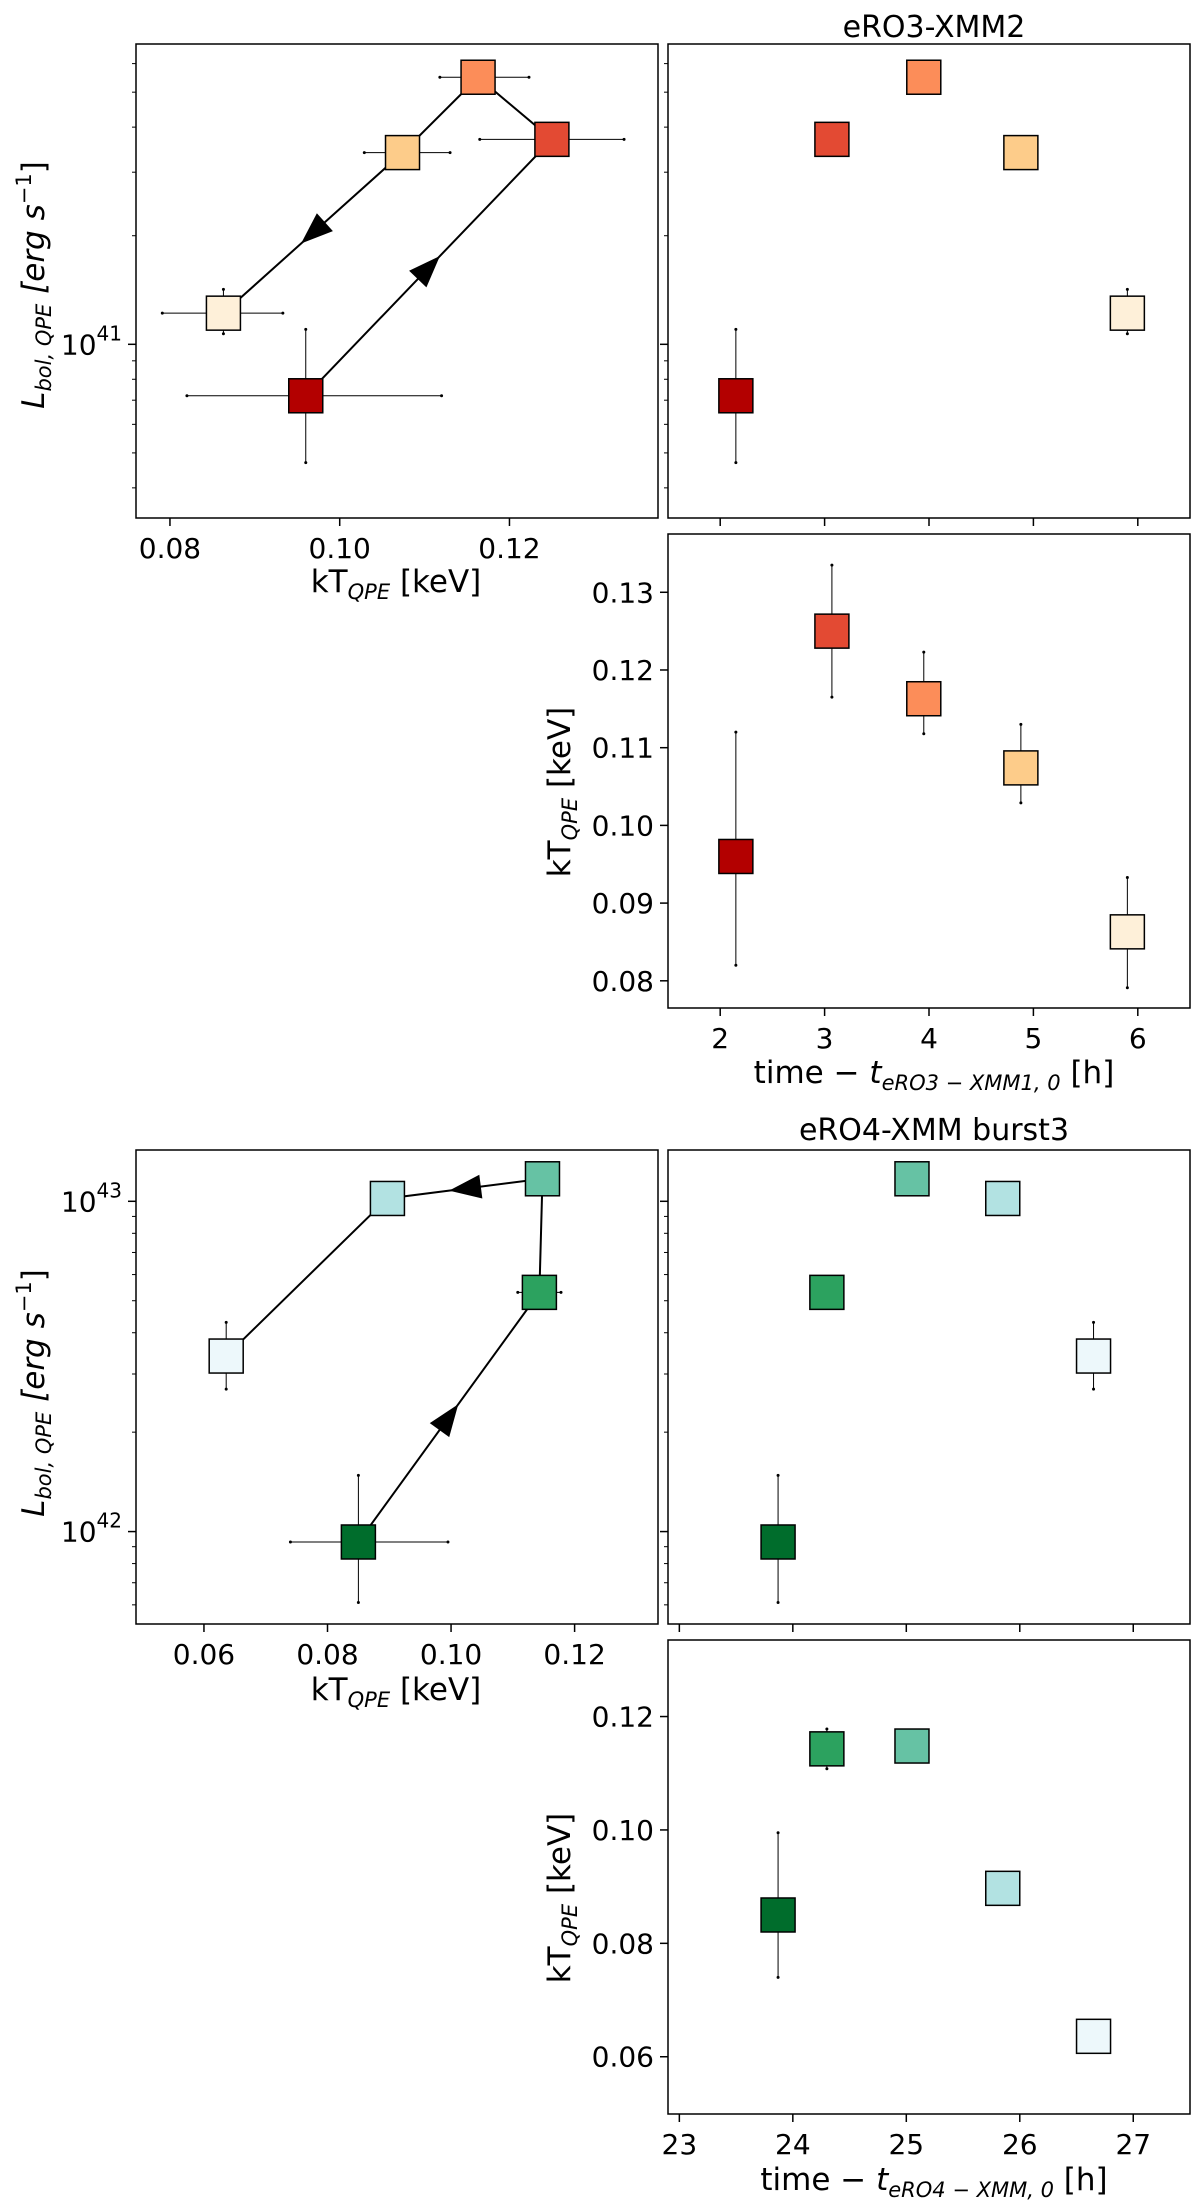  What do you see at coordinates (793, 2144) in the screenshot?
I see `x-tick-label: 24` at bounding box center [793, 2144].